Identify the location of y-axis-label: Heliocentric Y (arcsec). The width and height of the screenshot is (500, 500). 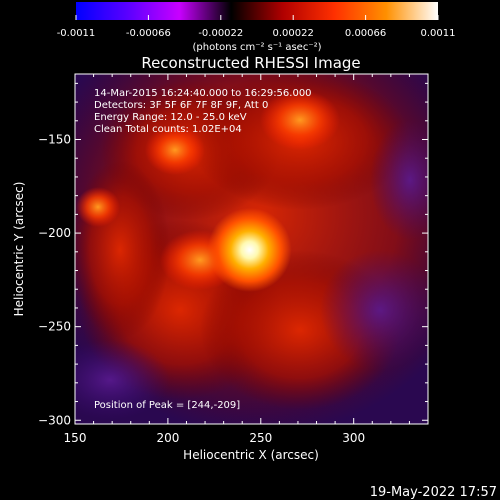
(19, 249).